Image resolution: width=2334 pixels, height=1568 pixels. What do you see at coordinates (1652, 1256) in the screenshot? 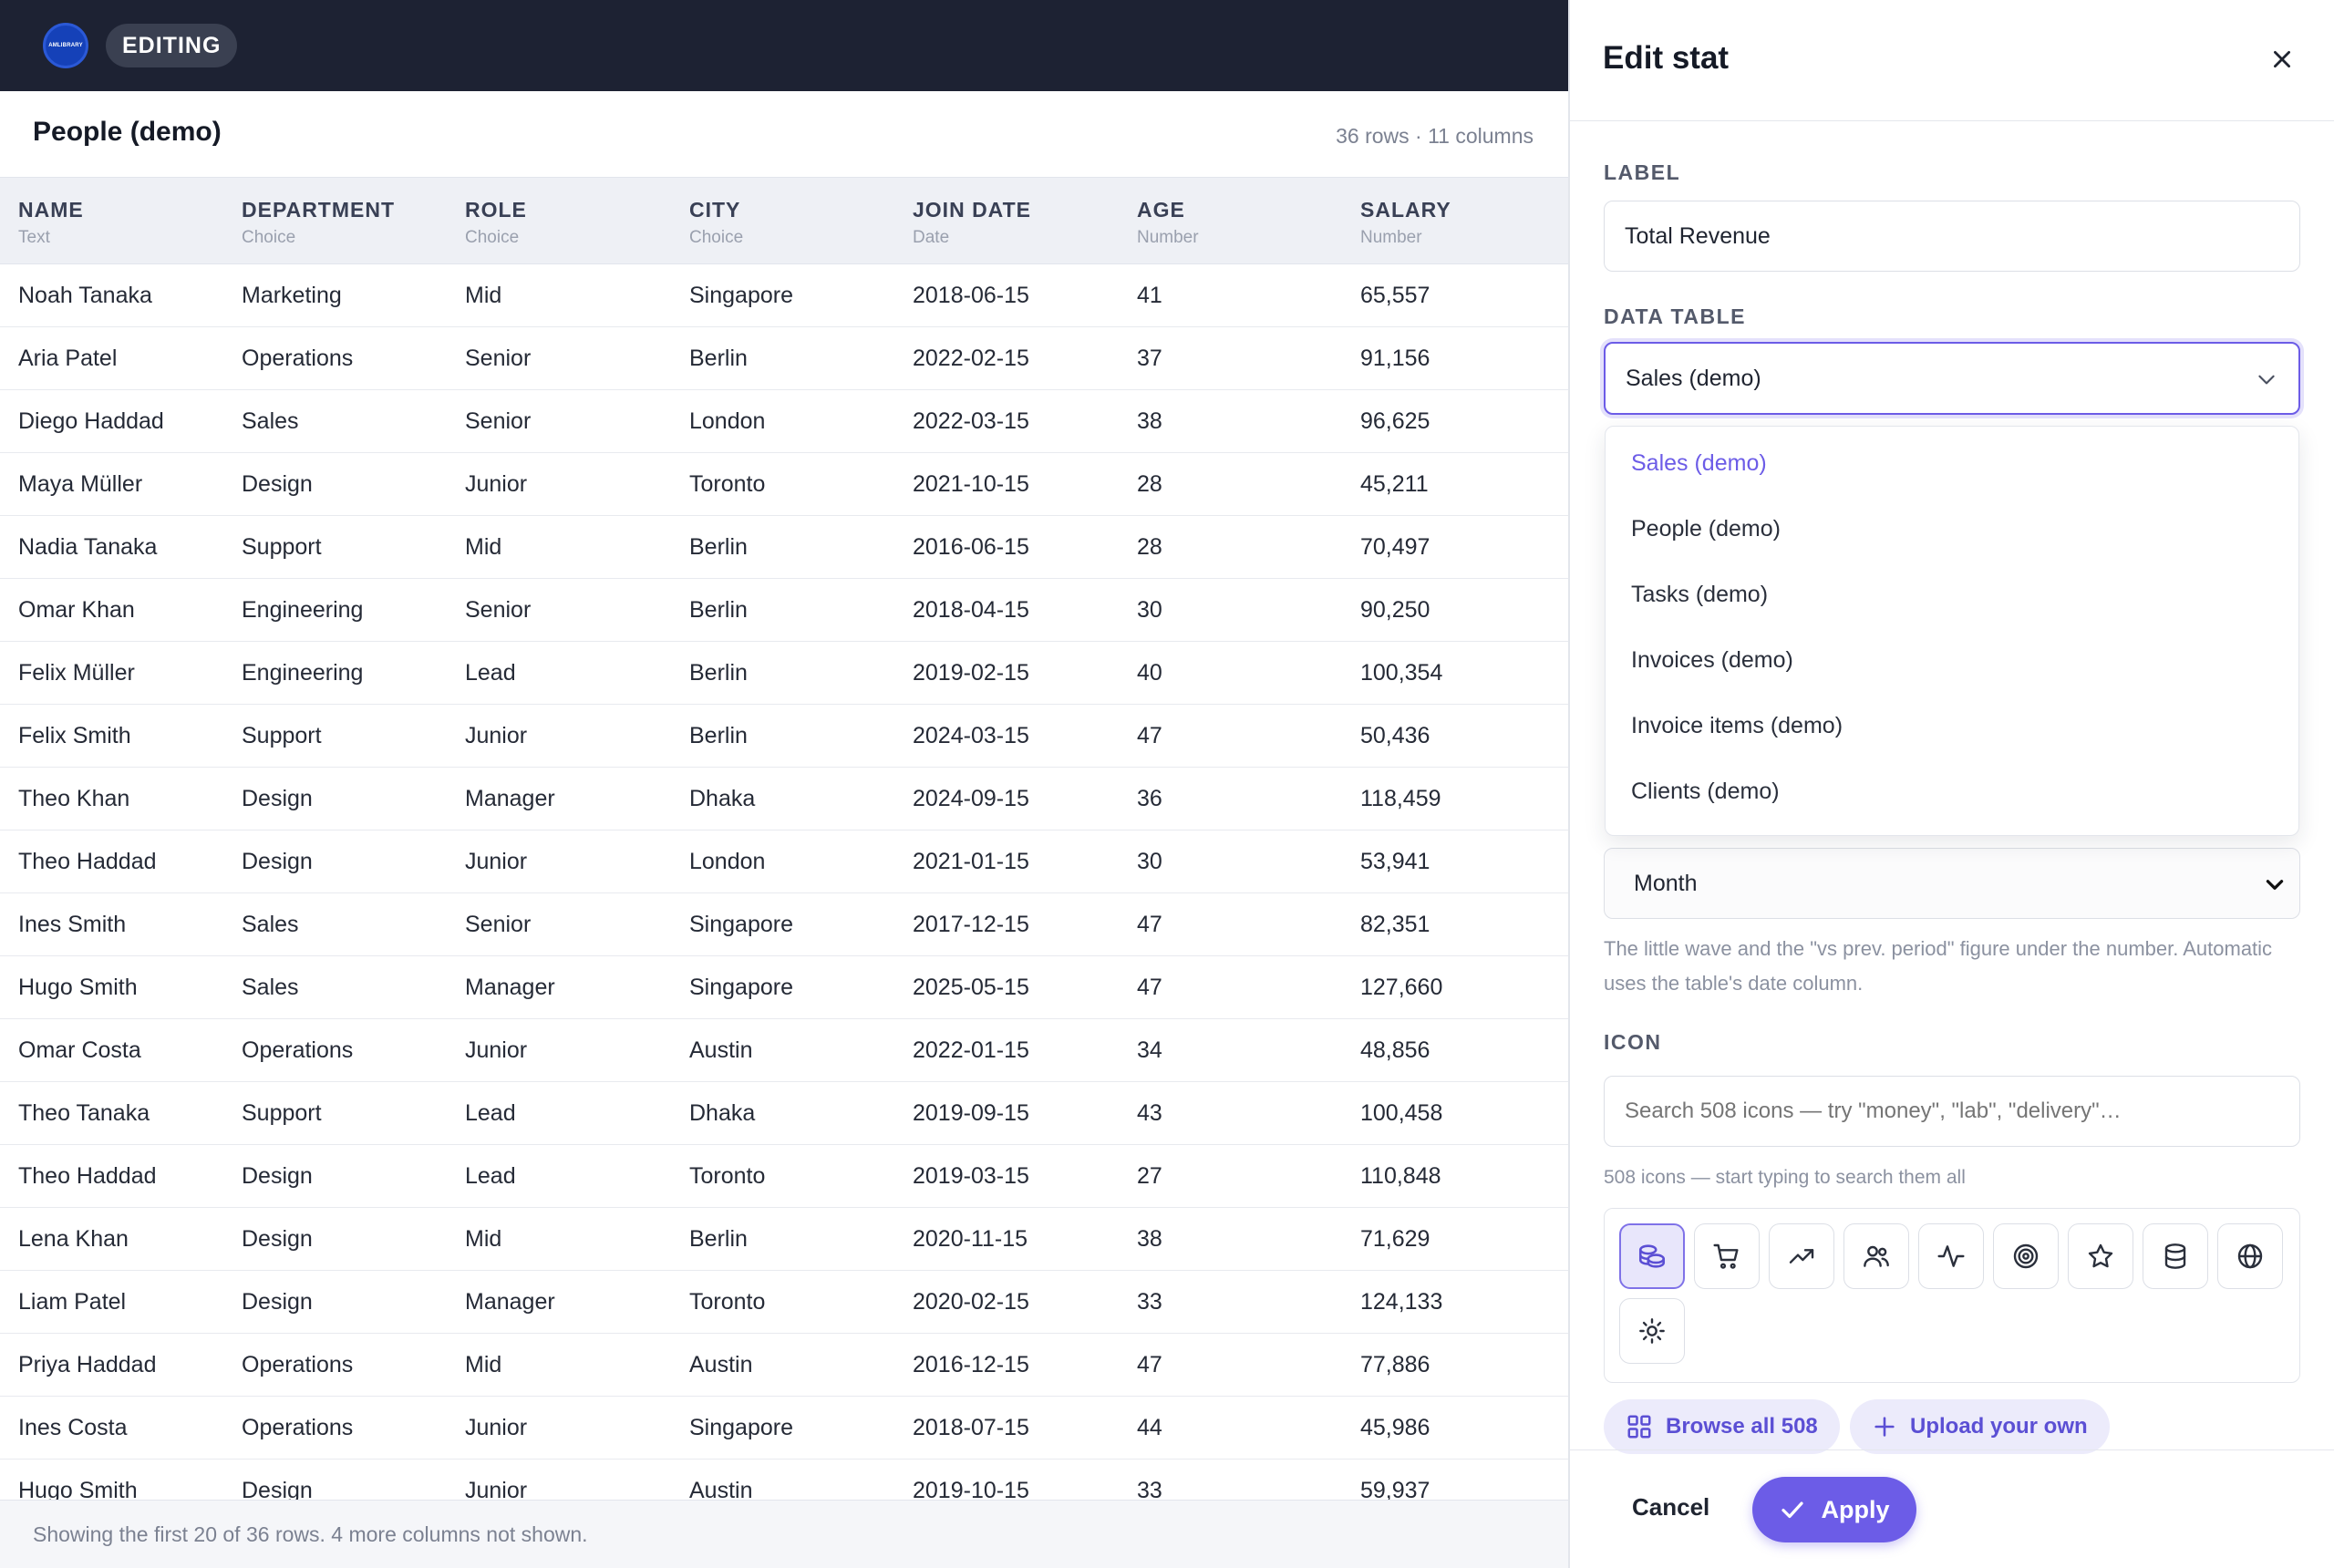
I see `icon-option-coins` at bounding box center [1652, 1256].